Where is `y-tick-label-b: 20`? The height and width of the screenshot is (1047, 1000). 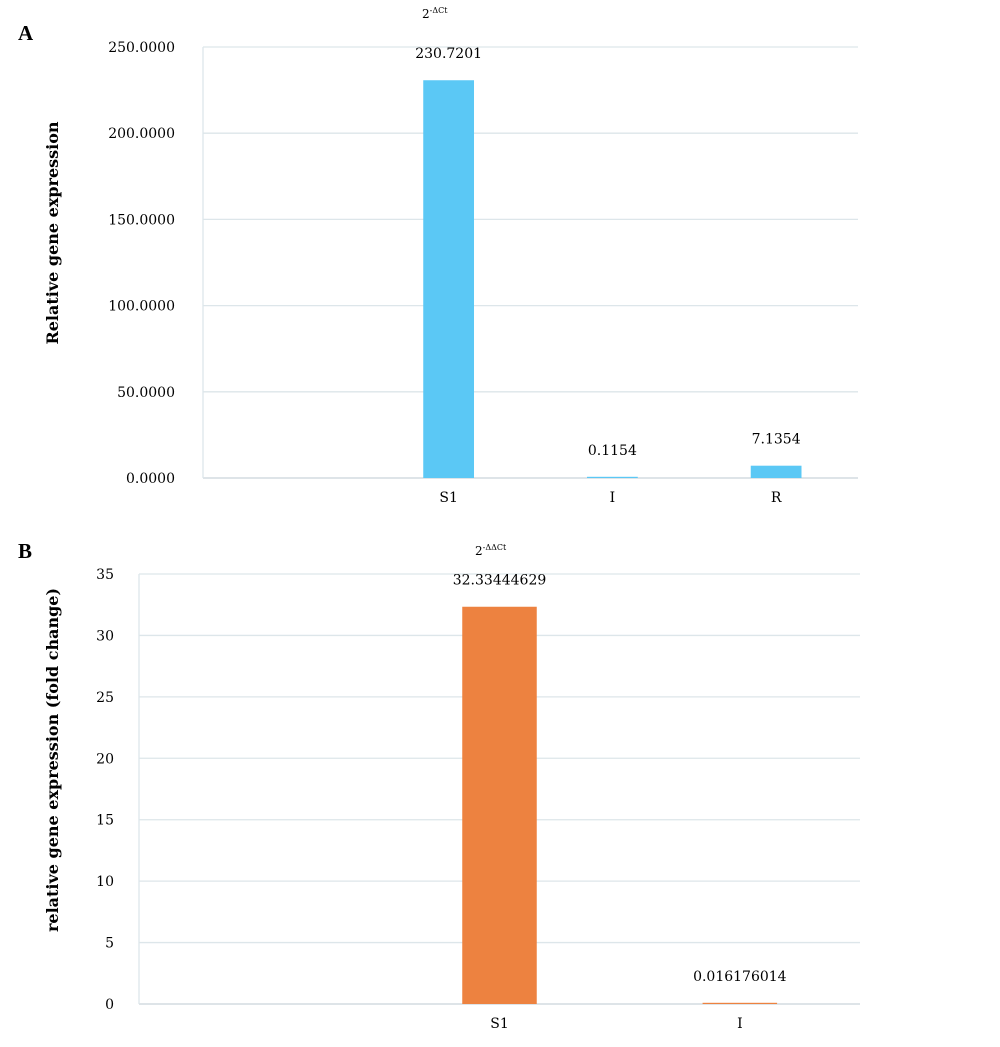
y-tick-label-b: 20 is located at coordinates (105, 759).